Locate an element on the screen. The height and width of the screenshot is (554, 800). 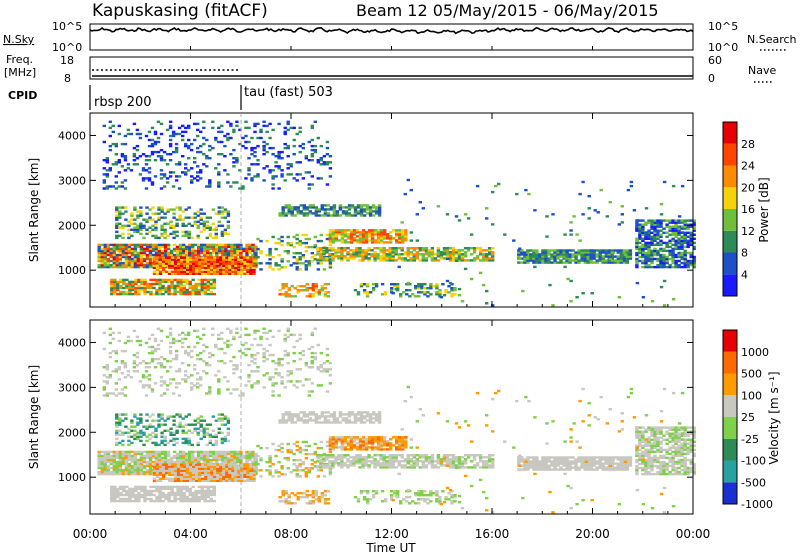
power-colorbar-tick: 16 is located at coordinates (748, 209).